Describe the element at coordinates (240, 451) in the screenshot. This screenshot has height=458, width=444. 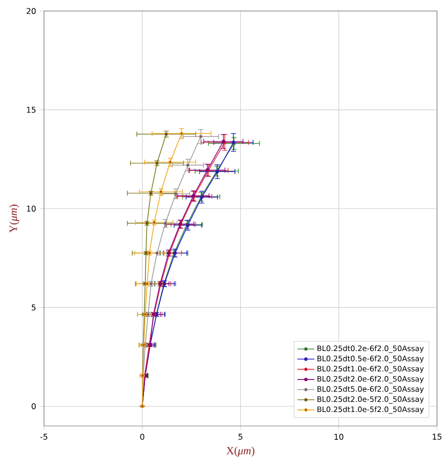
I see `x-axis-title: X(μm)` at that location.